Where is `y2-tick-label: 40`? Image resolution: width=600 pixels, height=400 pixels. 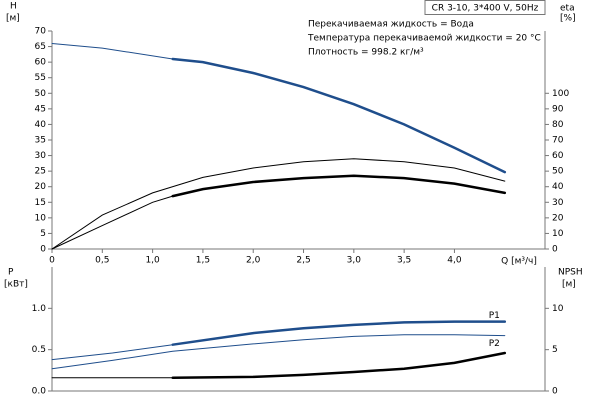
y2-tick-label: 40 is located at coordinates (558, 187).